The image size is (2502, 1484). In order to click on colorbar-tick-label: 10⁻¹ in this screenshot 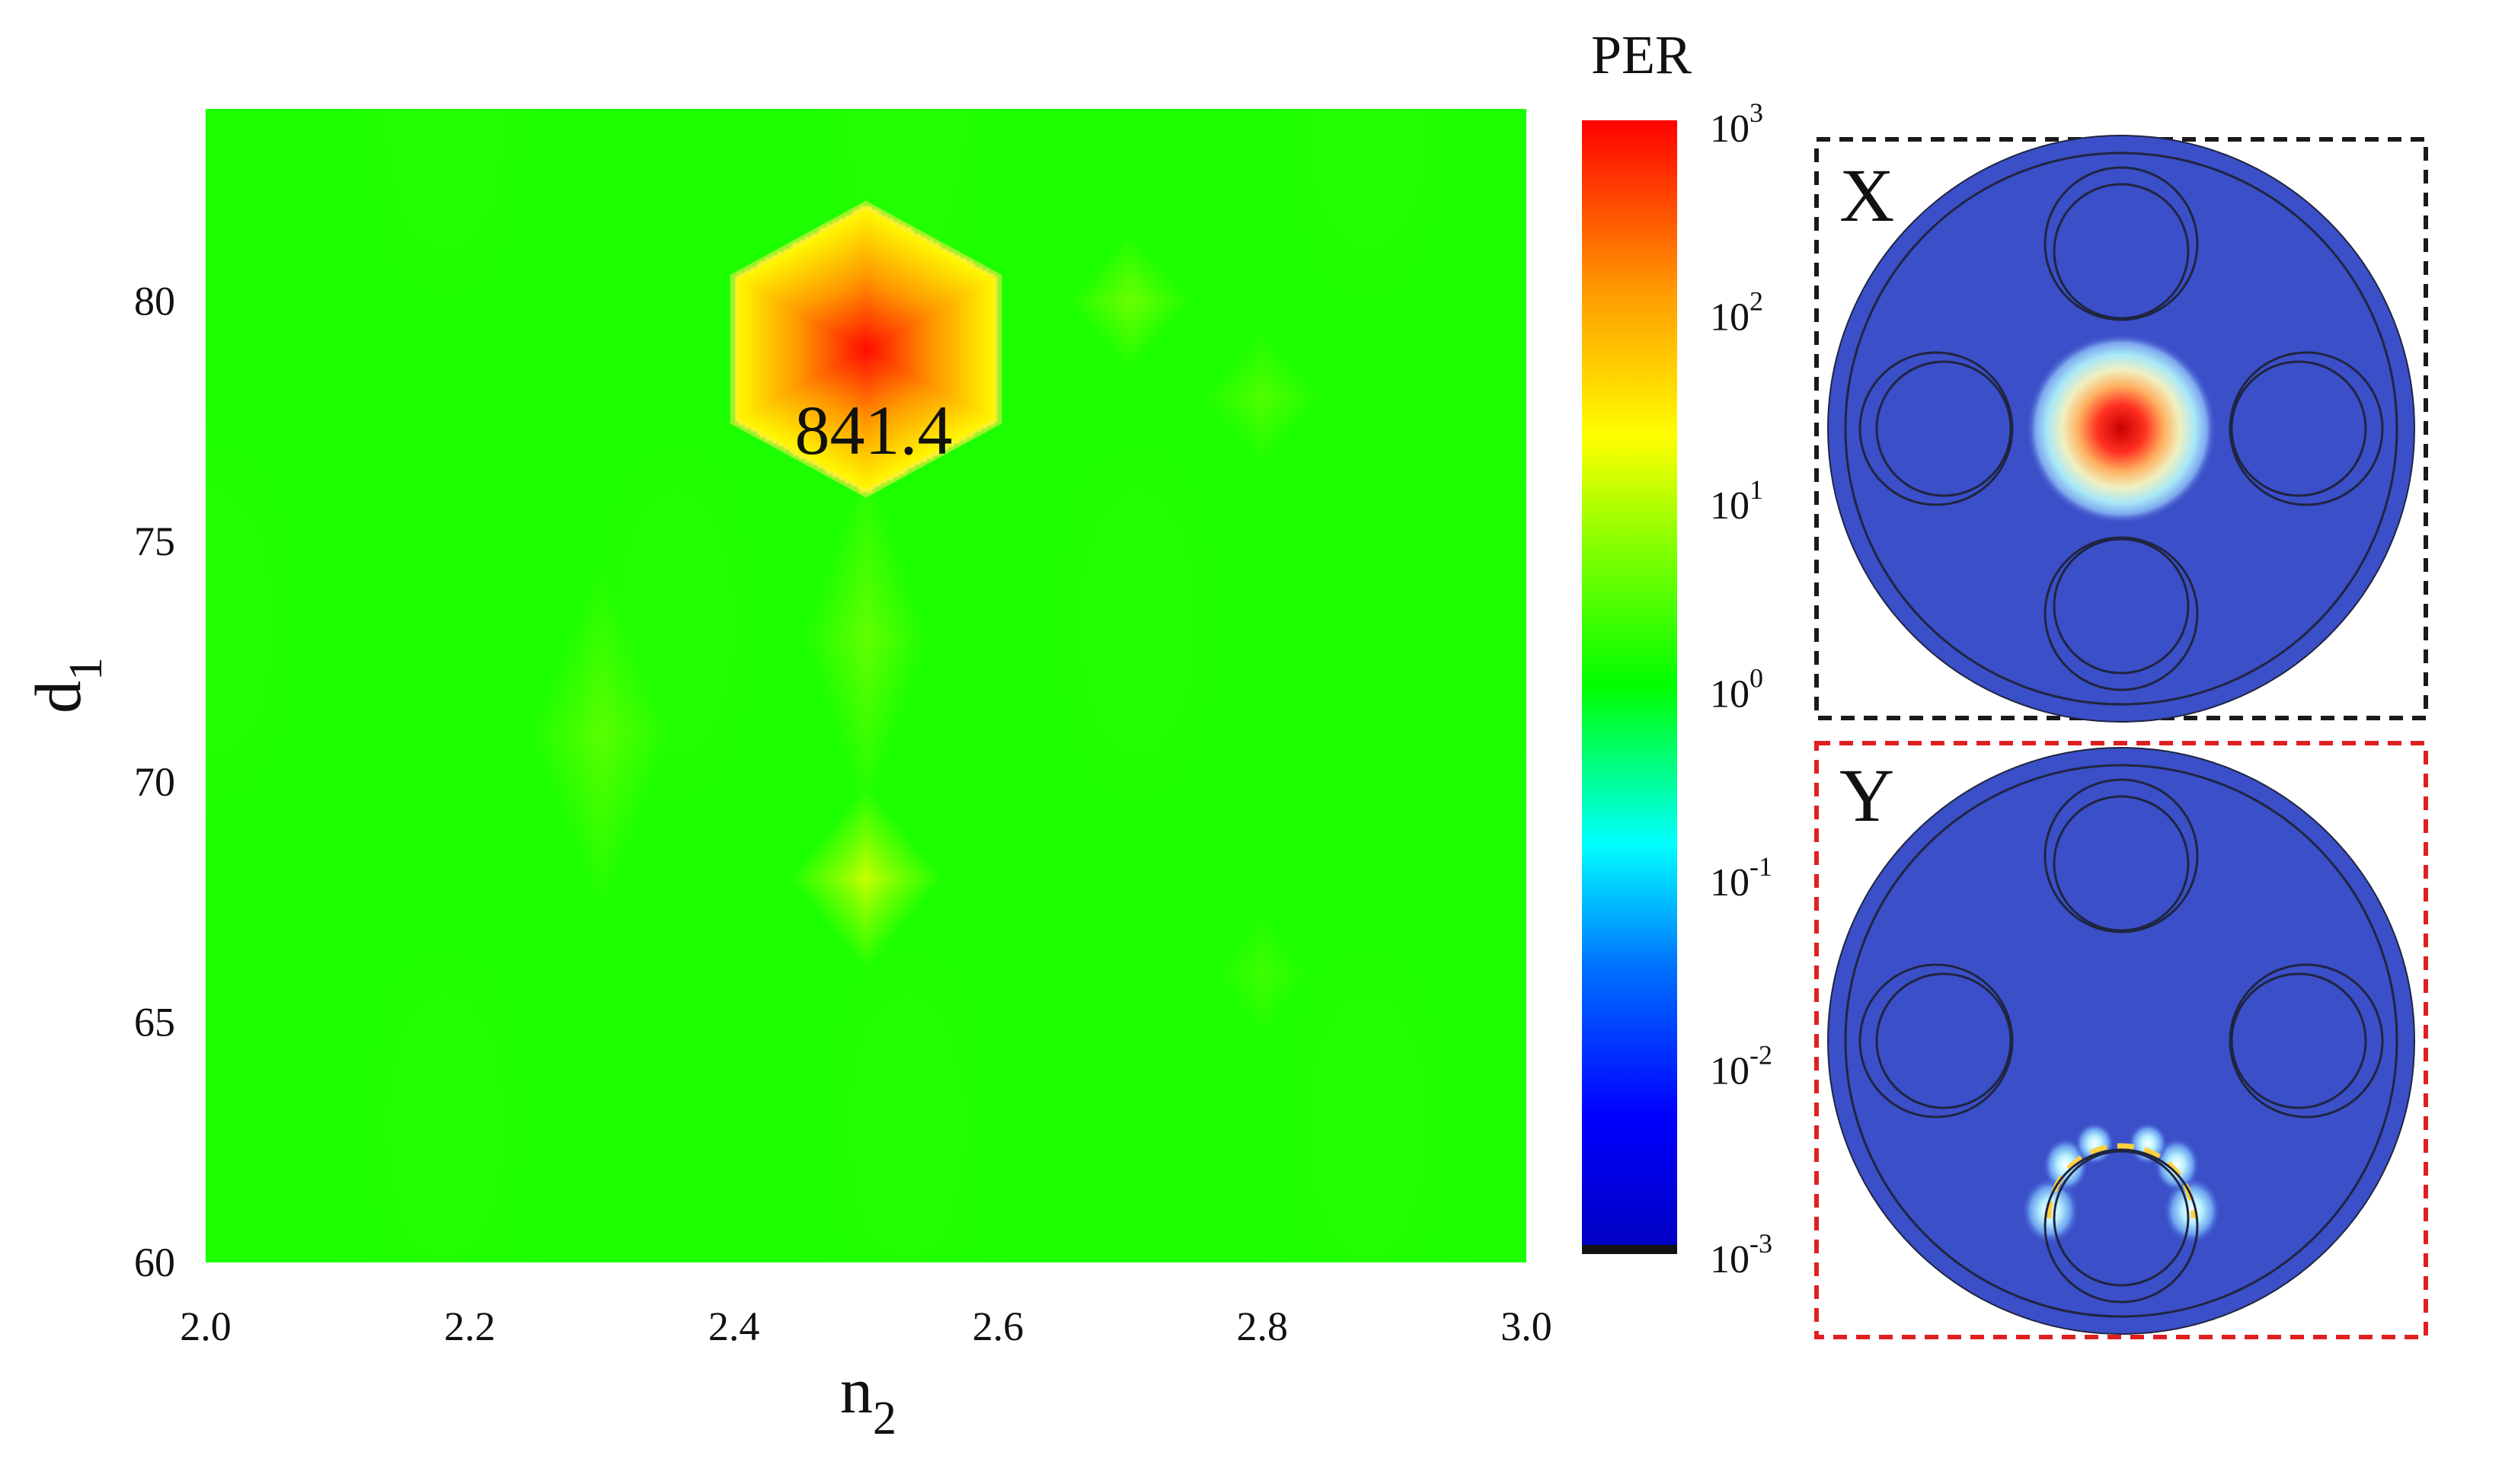, I will do `click(1741, 878)`.